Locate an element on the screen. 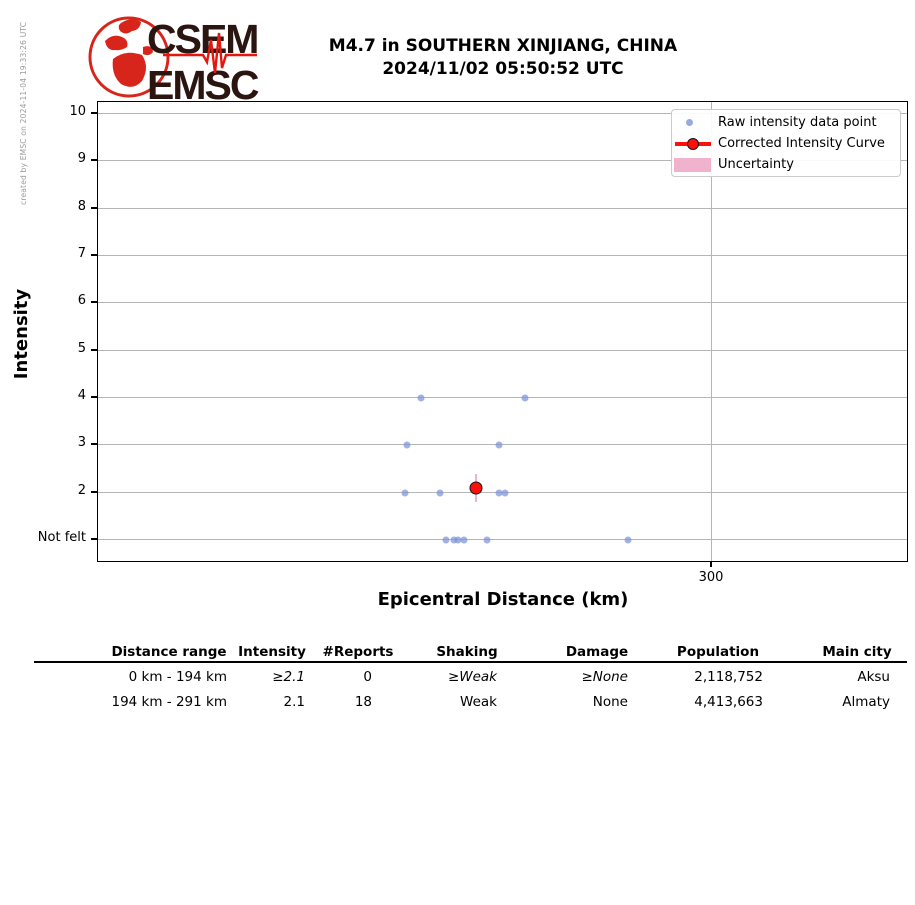 The width and height of the screenshot is (915, 905). legend-label-uncertainty: Uncertainty is located at coordinates (756, 164).